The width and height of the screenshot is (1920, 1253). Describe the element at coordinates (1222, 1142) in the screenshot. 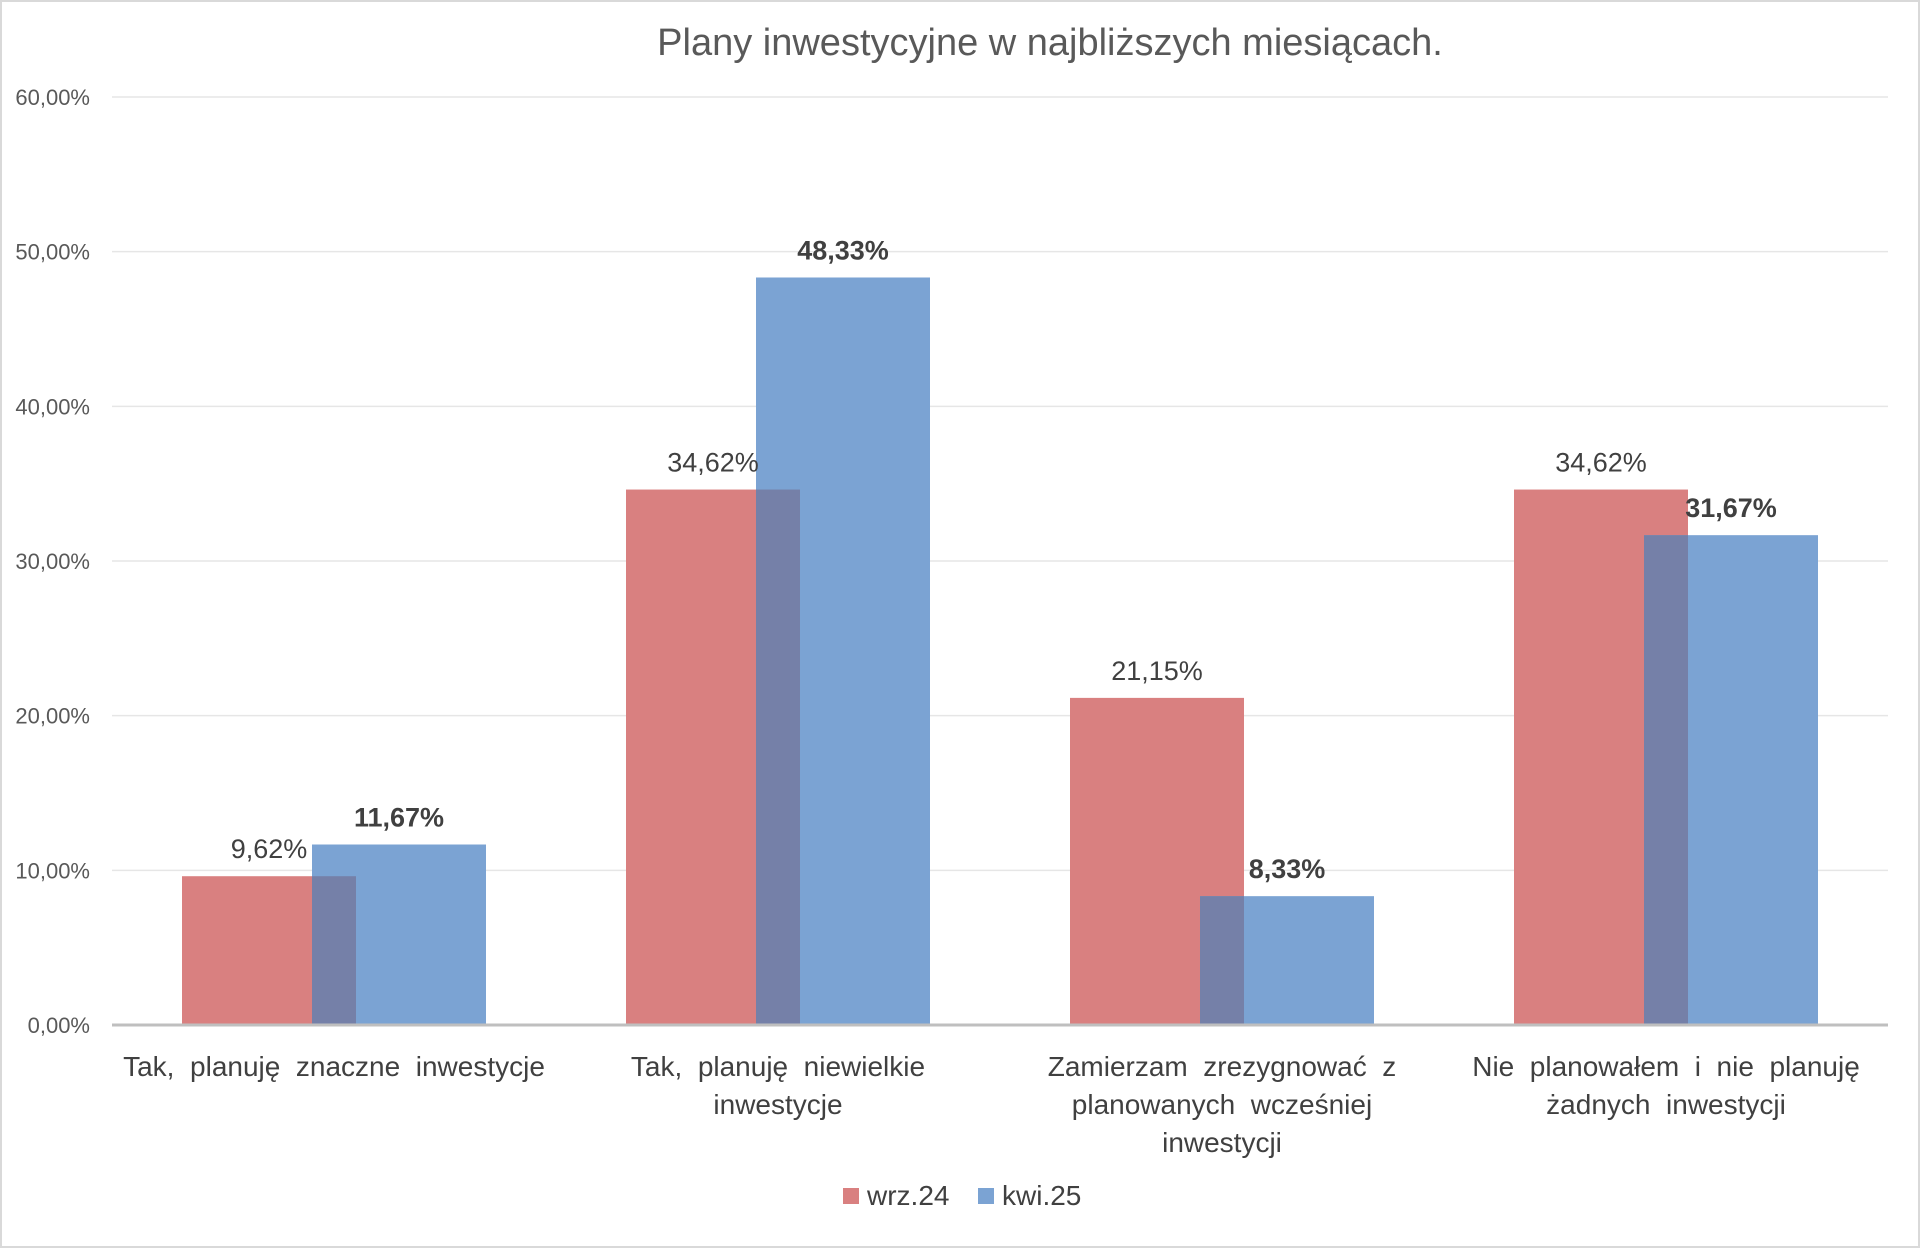

I see `category-label: inwestycji` at that location.